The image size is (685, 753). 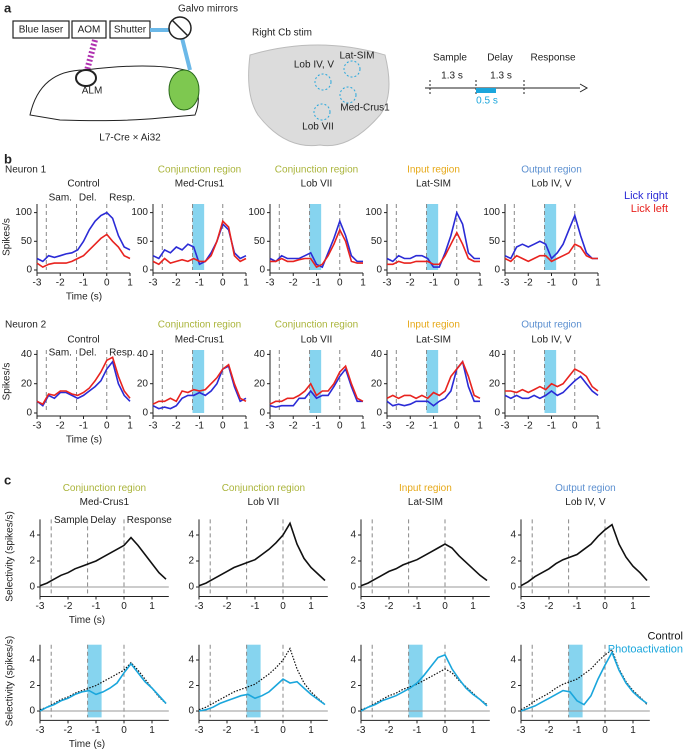 What do you see at coordinates (89, 29) in the screenshot?
I see `aom-box` at bounding box center [89, 29].